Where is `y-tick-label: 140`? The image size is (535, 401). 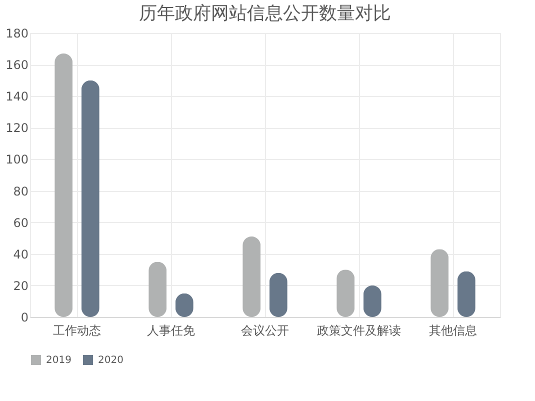 y-tick-label: 140 is located at coordinates (17, 97).